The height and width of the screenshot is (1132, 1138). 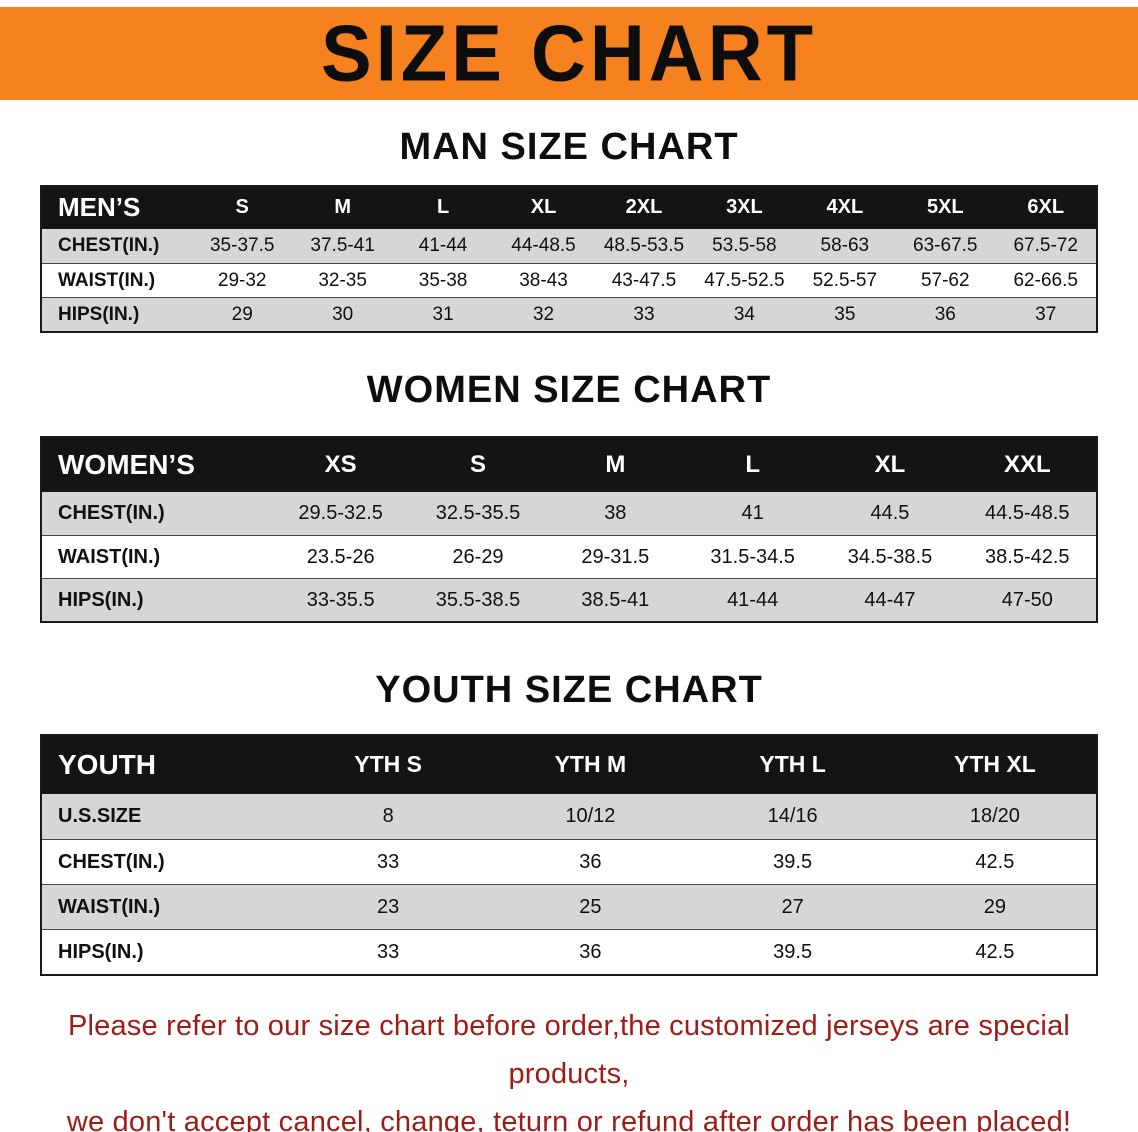 I want to click on table-cell: 47-50, so click(x=1027, y=599).